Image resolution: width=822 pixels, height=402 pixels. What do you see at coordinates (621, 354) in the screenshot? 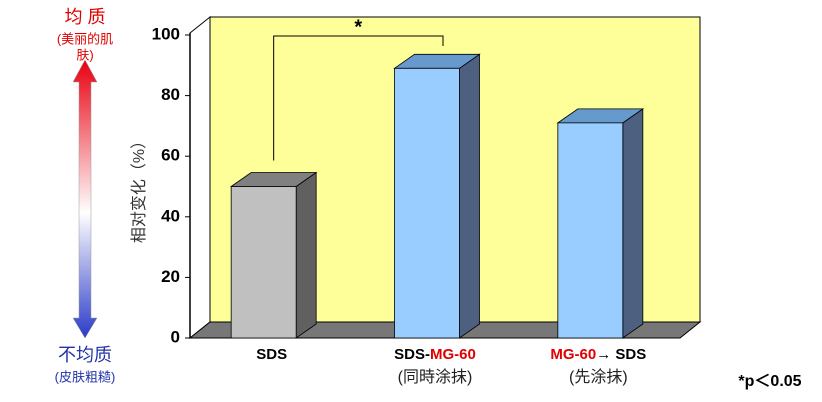
I see `x-tick-label-part: → SDS` at bounding box center [621, 354].